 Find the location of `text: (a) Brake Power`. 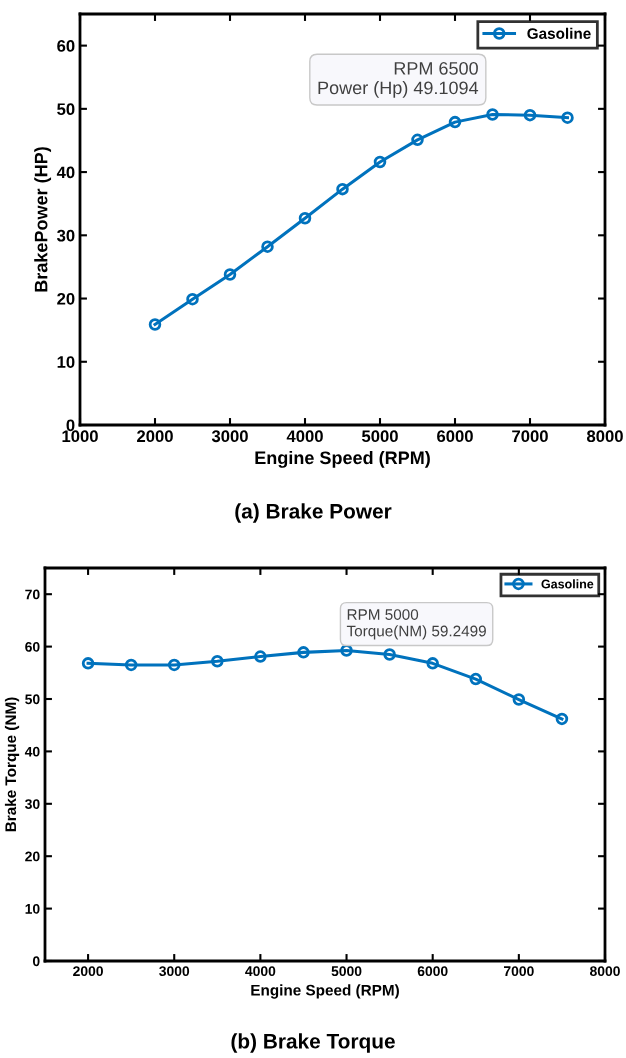

text: (a) Brake Power is located at coordinates (313, 513).